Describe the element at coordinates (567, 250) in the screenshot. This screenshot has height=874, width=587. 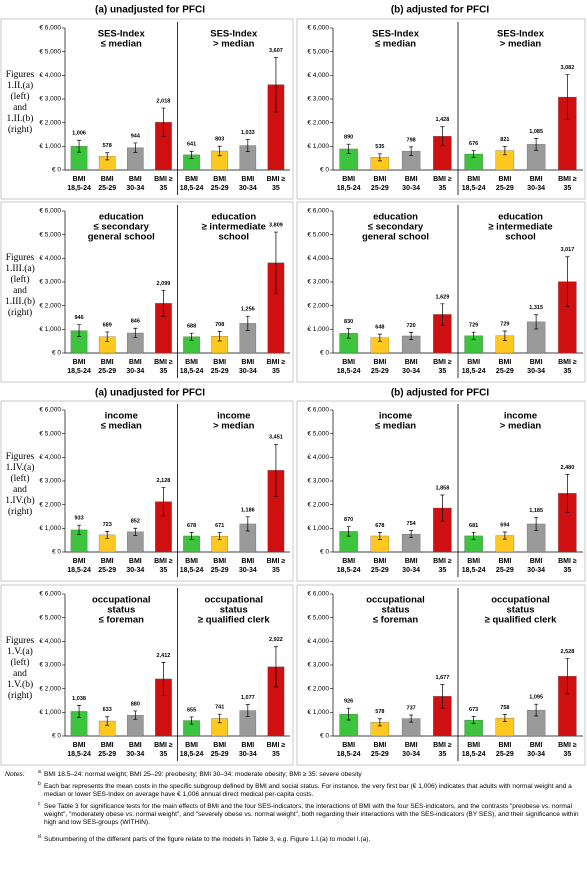
I see `value-label: 3,017` at that location.